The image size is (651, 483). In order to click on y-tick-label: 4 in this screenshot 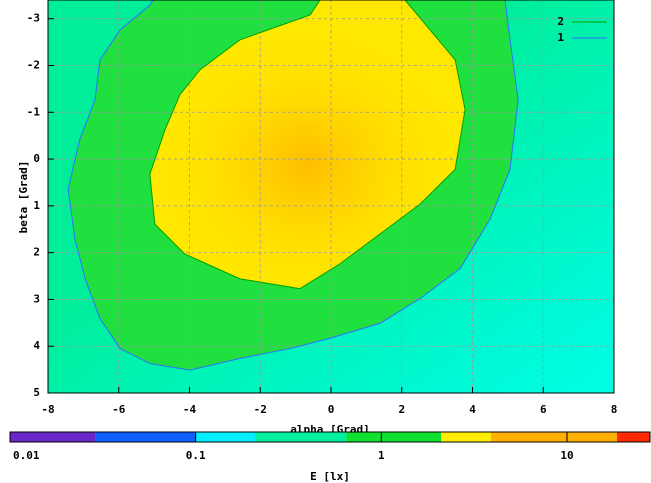, I will do `click(36, 345)`.